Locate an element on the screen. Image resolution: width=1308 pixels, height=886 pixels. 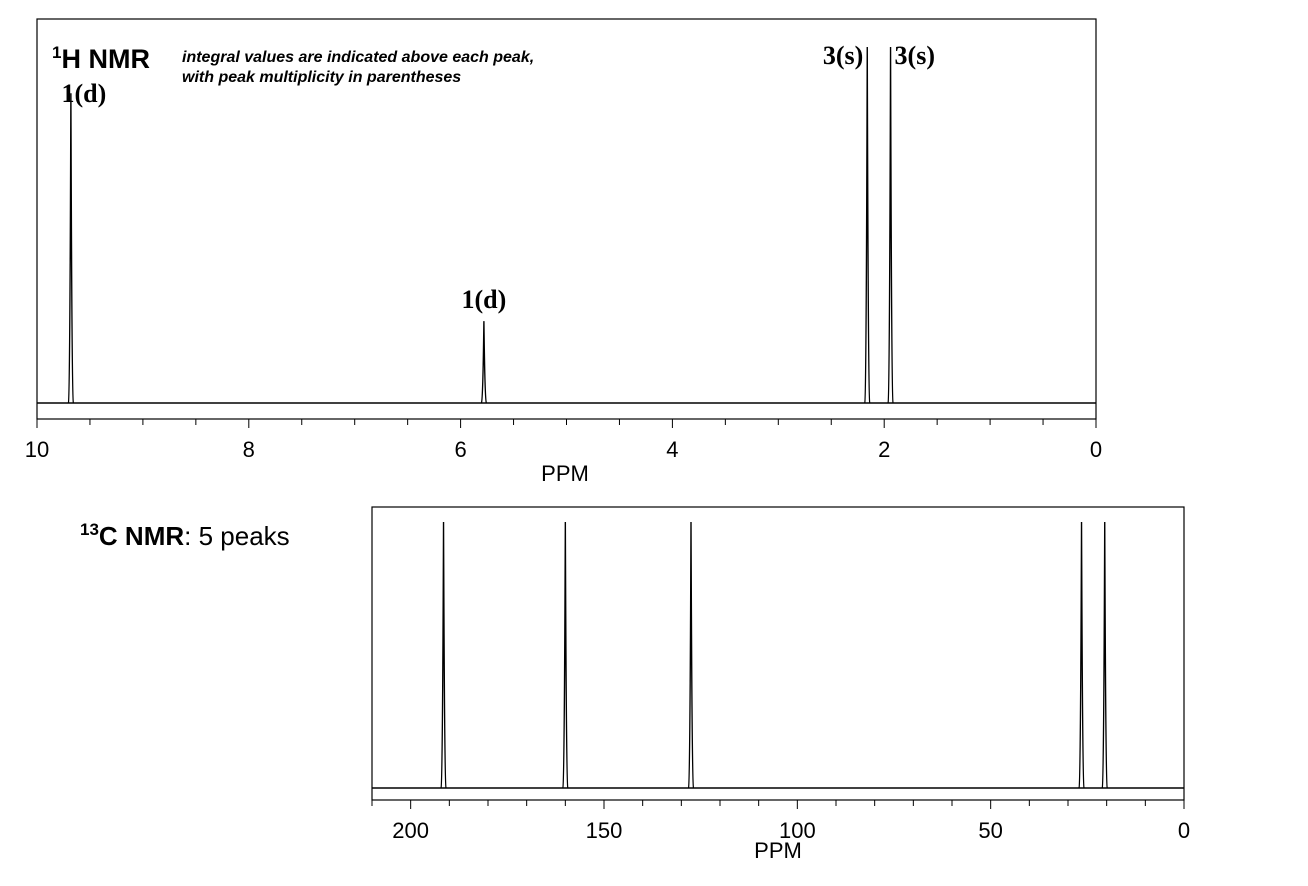
h-nmr-tick-label-2: 8 is located at coordinates (249, 449).